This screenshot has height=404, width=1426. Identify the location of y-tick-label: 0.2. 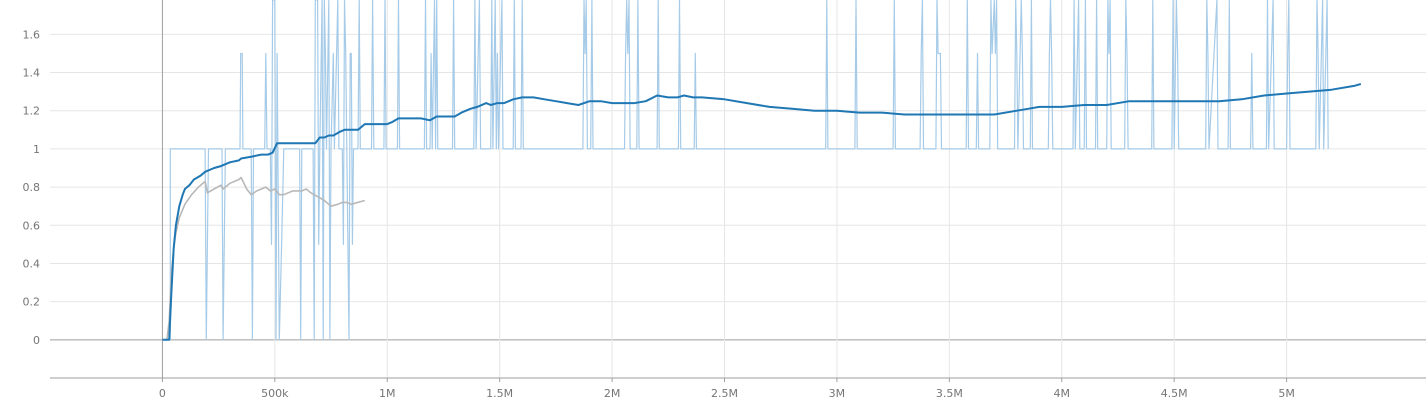
(32, 302).